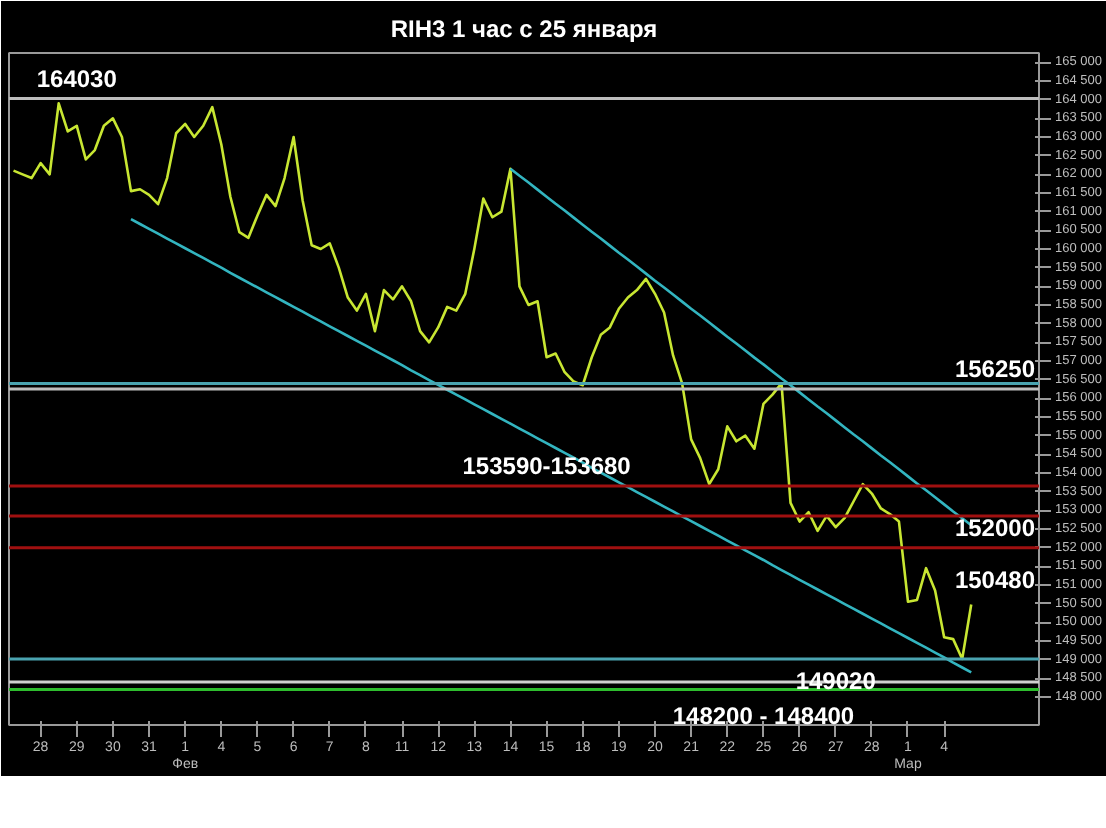  I want to click on chart-title: RIH3 1 час с 25 января, so click(524, 29).